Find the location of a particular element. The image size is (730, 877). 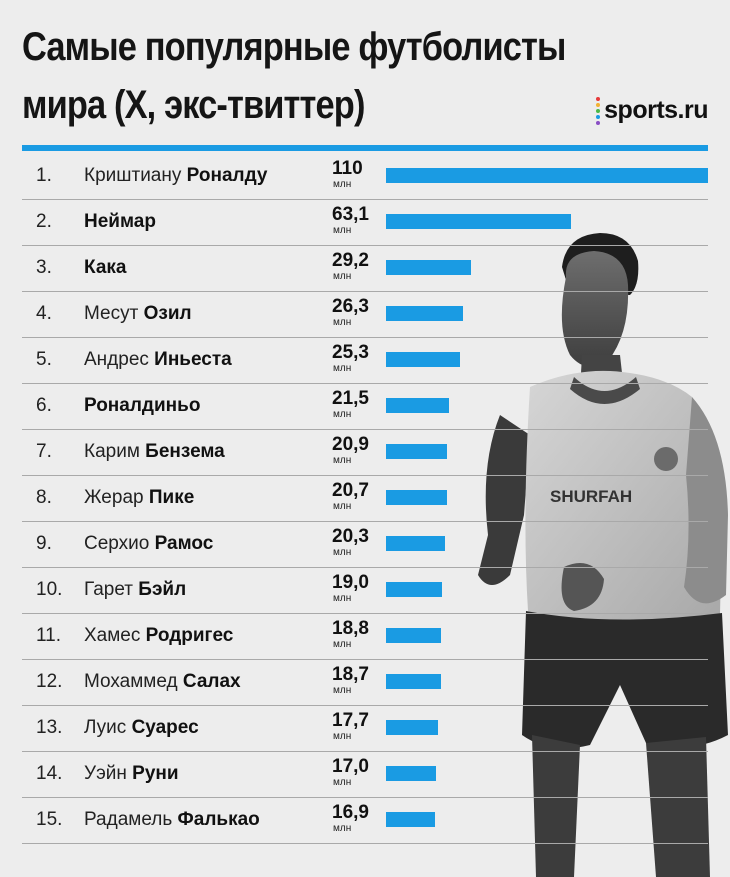

player-name: Месут Озил is located at coordinates (138, 314).